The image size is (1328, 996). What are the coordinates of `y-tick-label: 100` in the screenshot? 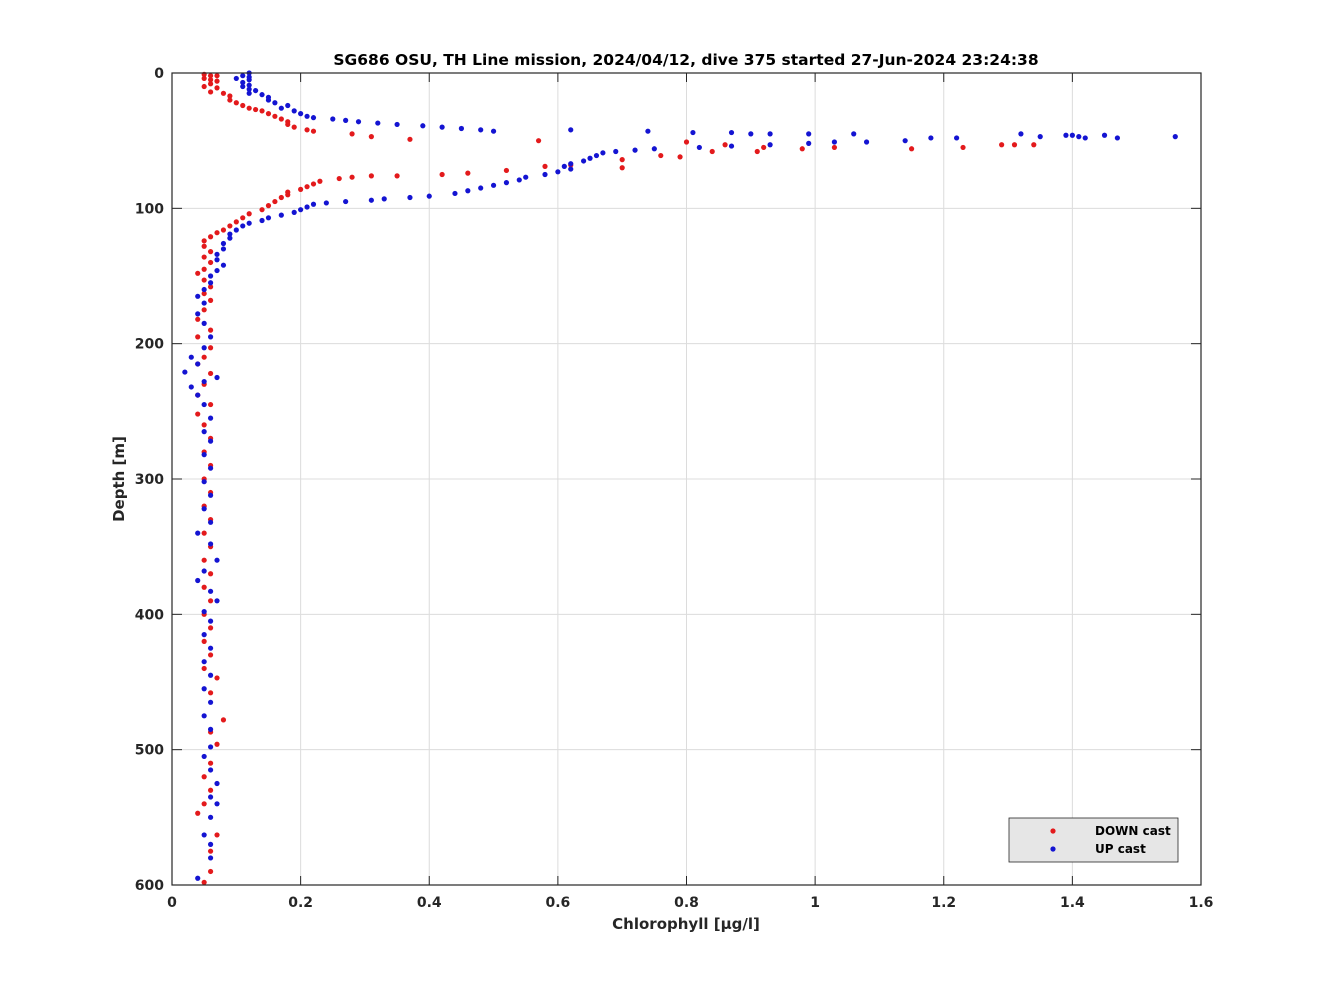 It's located at (149, 209).